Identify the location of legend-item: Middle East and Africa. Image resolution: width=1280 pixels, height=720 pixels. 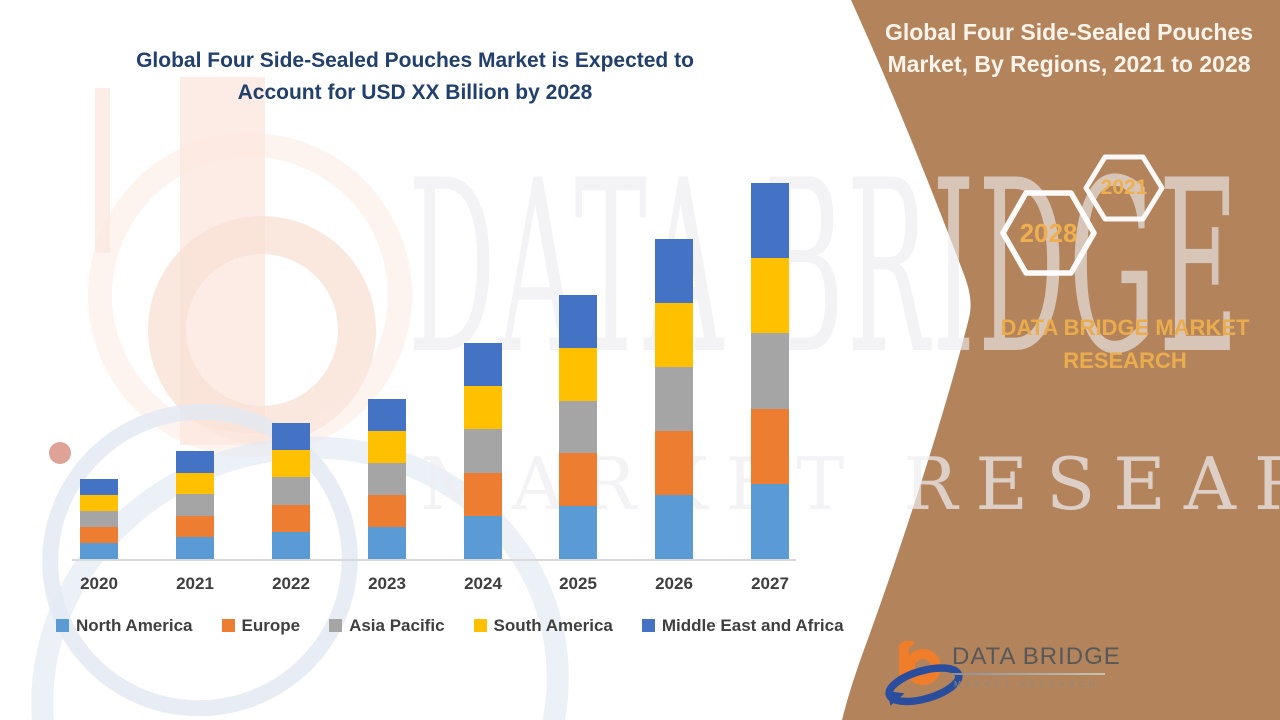
(742, 626).